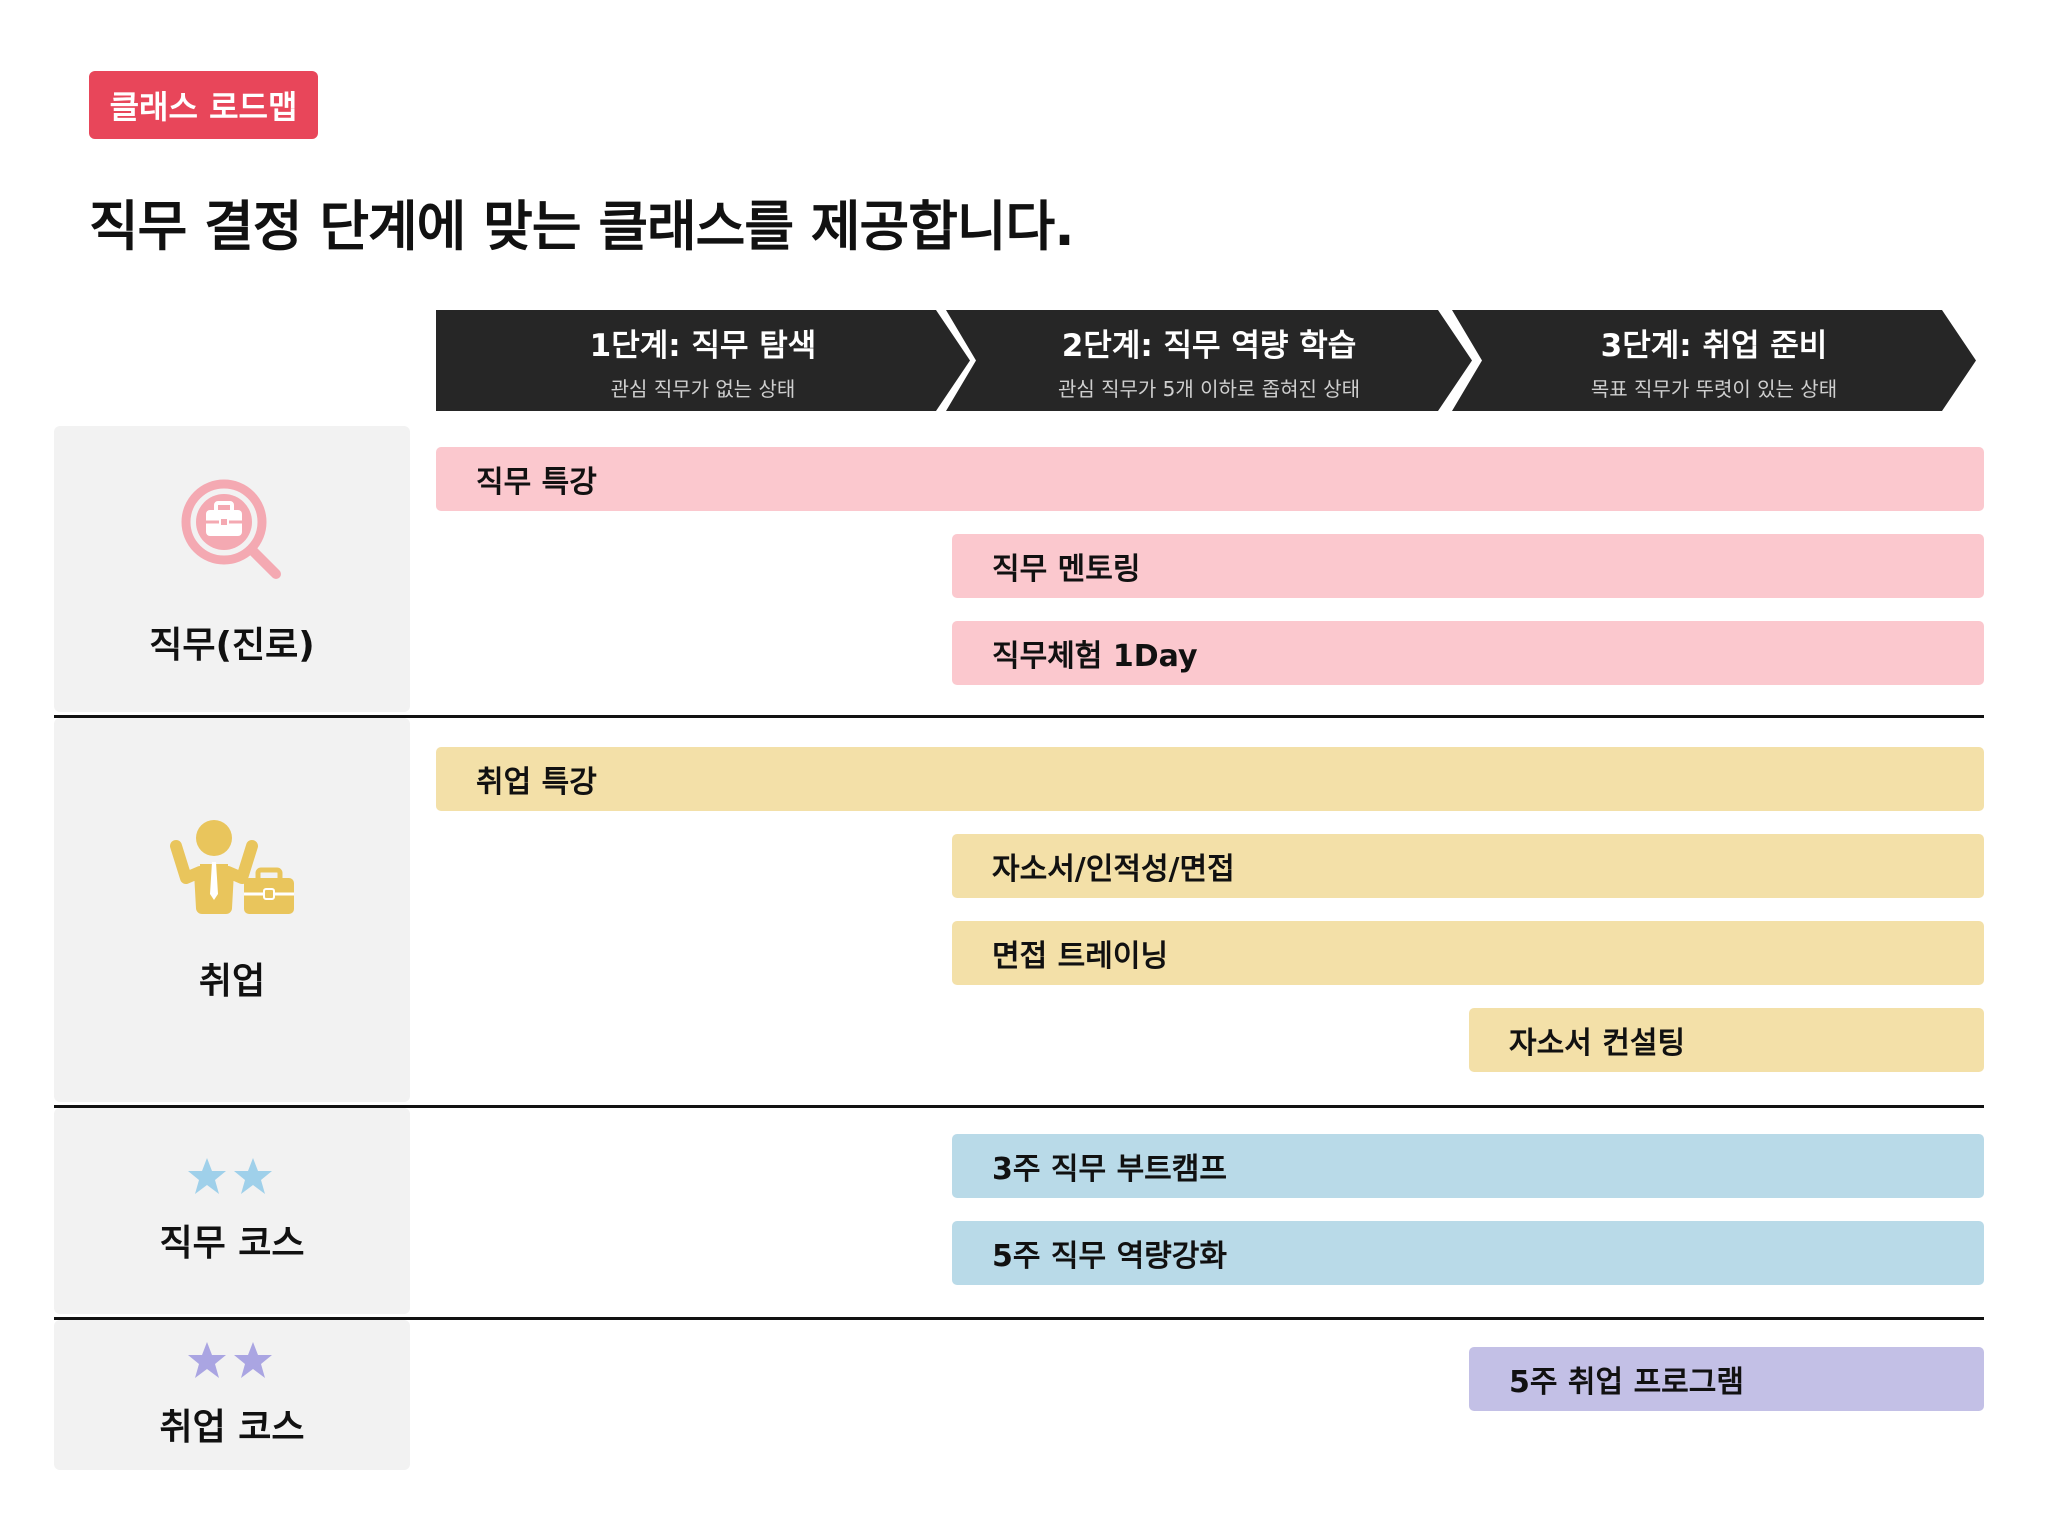 This screenshot has height=1536, width=2048. I want to click on employee-briefcase-icon, so click(232, 867).